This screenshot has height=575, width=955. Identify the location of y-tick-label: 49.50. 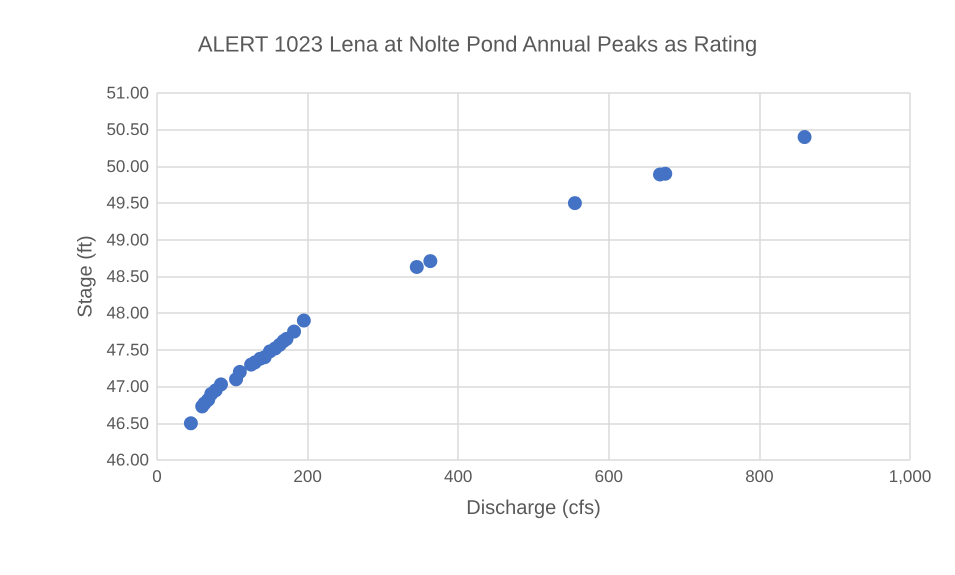
(127, 203).